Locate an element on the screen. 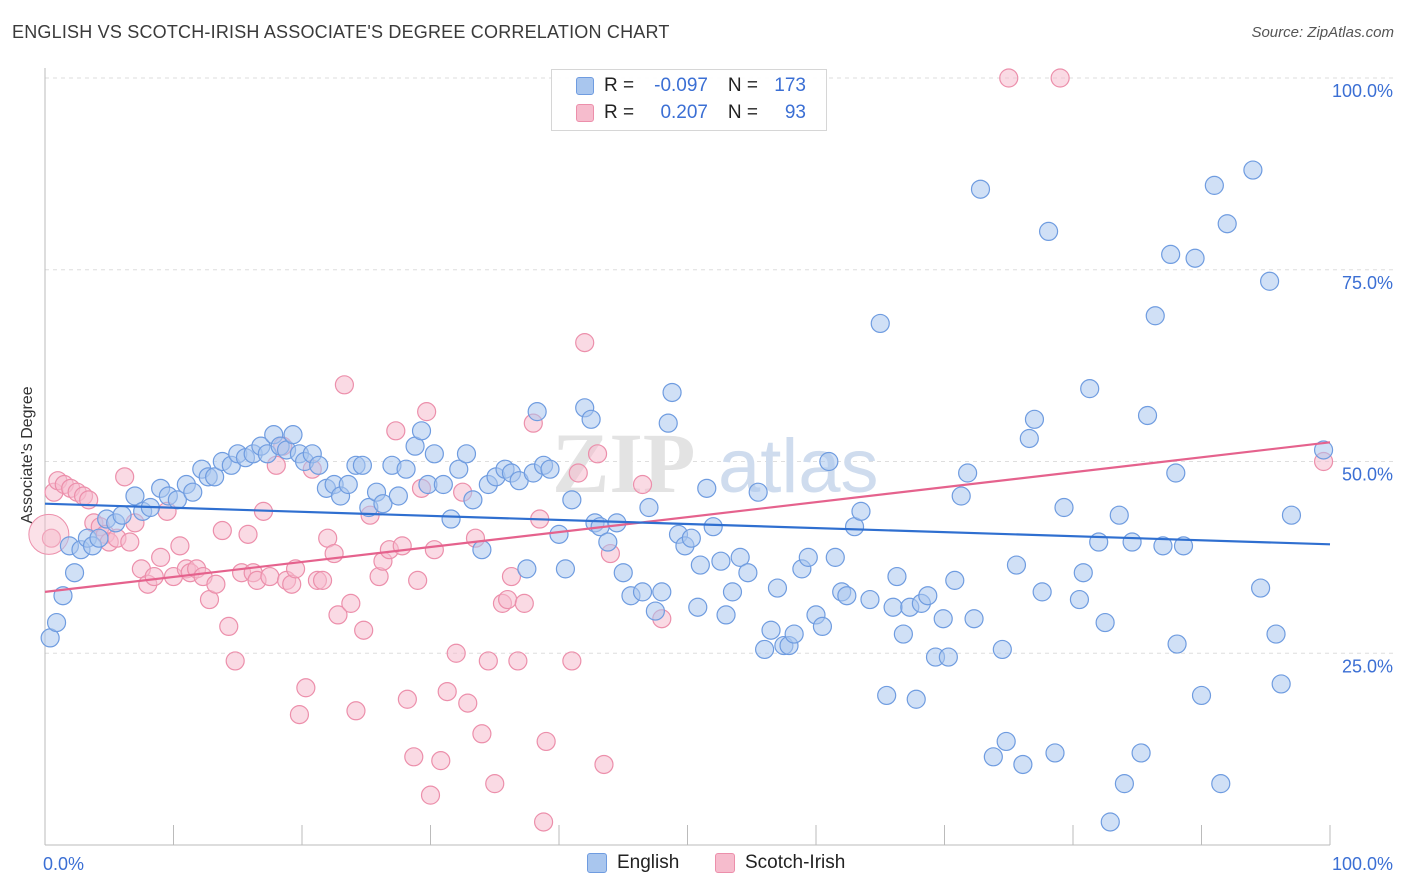 Image resolution: width=1406 pixels, height=892 pixels. n-value: 93 is located at coordinates (795, 112).